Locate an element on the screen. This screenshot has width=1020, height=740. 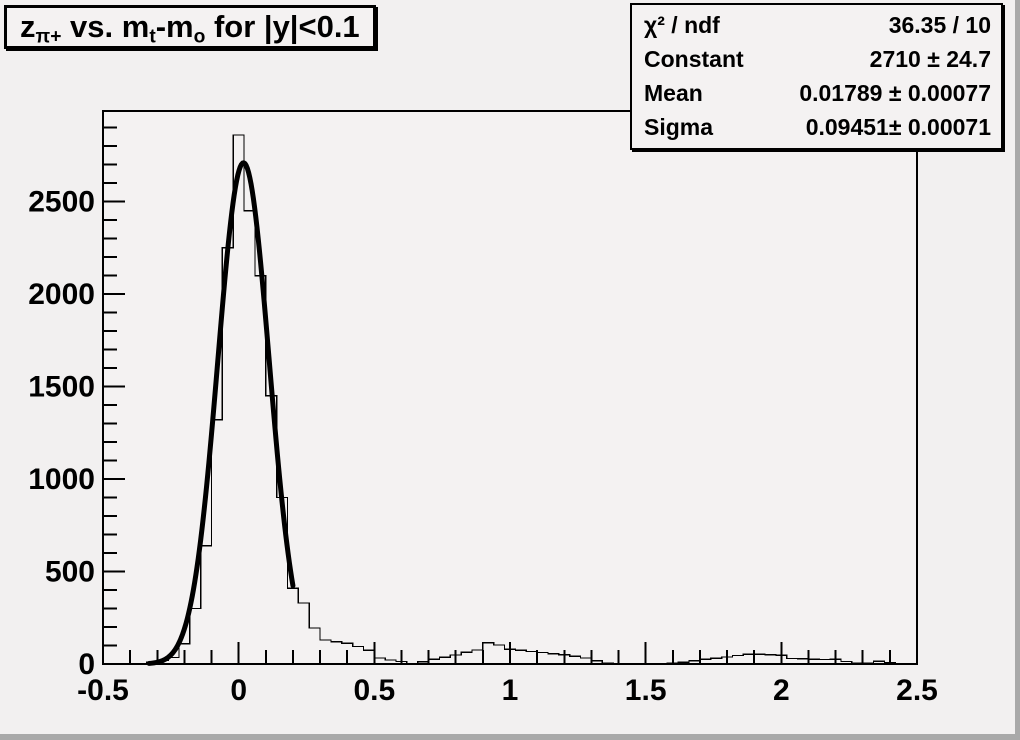
stats-row-sigma: Sigma 0.09451± 0.00071 is located at coordinates (817, 127).